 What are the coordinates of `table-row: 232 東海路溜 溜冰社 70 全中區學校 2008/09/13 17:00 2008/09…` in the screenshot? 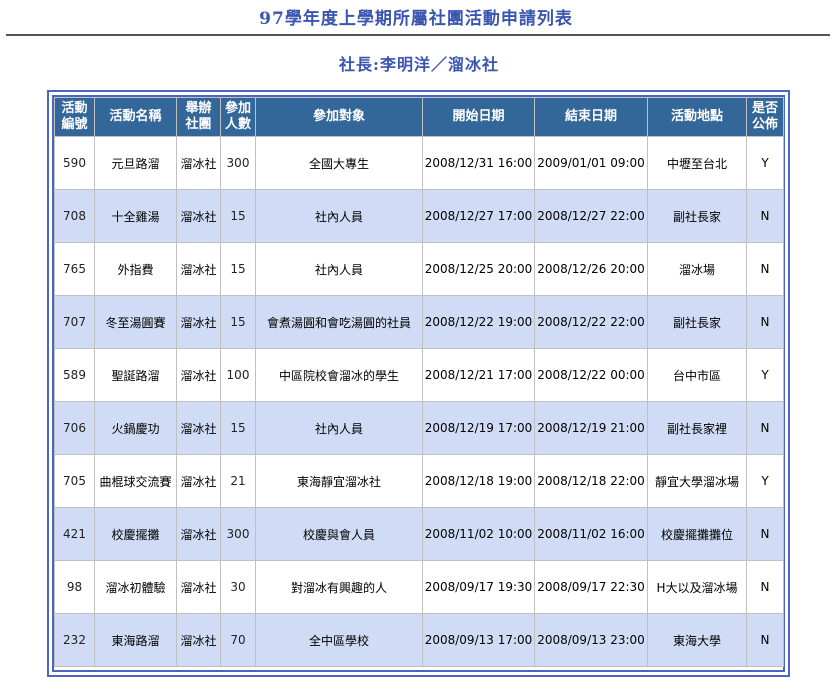 It's located at (419, 640).